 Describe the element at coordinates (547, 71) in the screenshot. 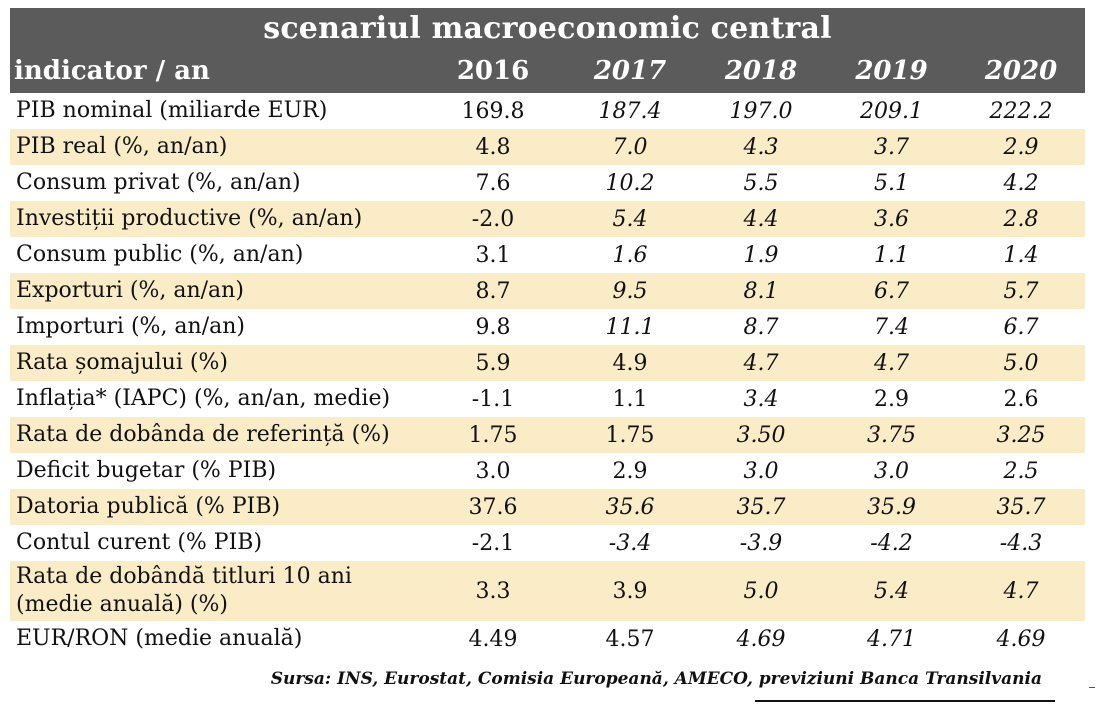

I see `table-header-row: indicator / an 2016 2017 2018 2019 2020` at that location.